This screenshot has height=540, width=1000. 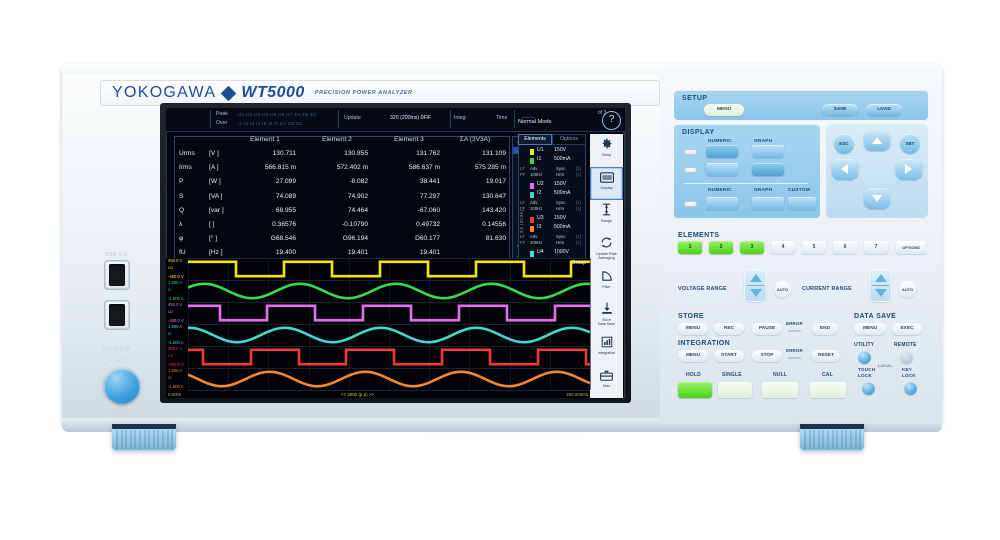 What do you see at coordinates (802, 203) in the screenshot?
I see `display-custom-button-row3` at bounding box center [802, 203].